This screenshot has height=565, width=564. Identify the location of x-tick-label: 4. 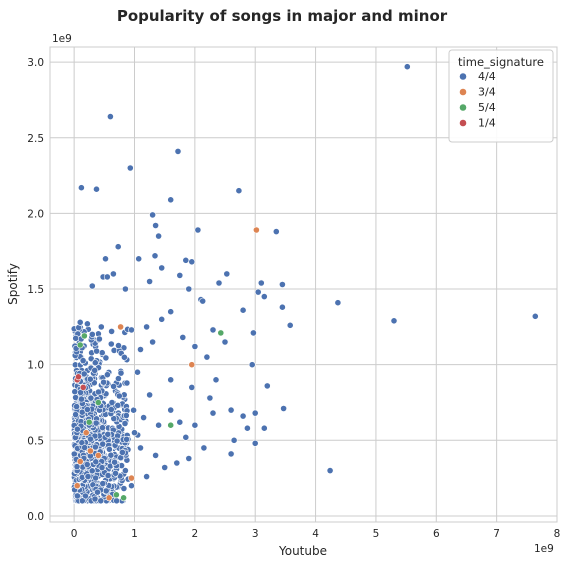
(315, 534).